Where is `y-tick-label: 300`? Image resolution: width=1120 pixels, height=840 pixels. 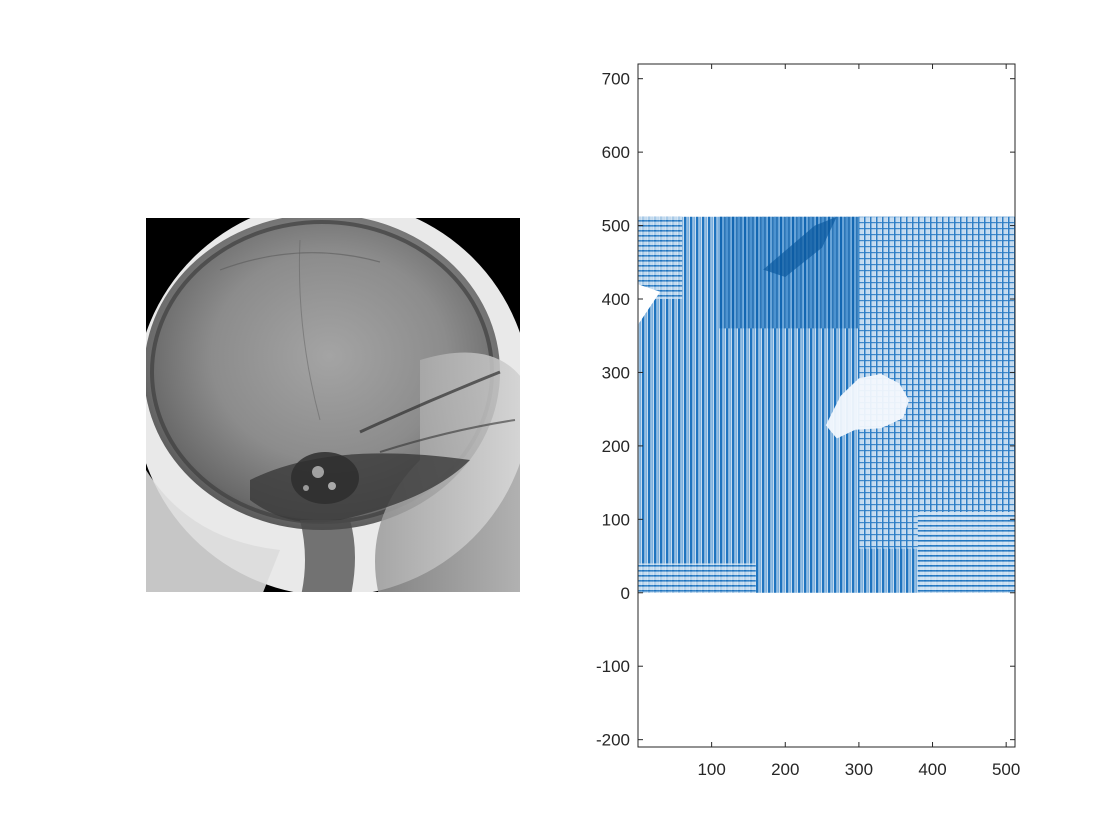
y-tick-label: 300 is located at coordinates (616, 372).